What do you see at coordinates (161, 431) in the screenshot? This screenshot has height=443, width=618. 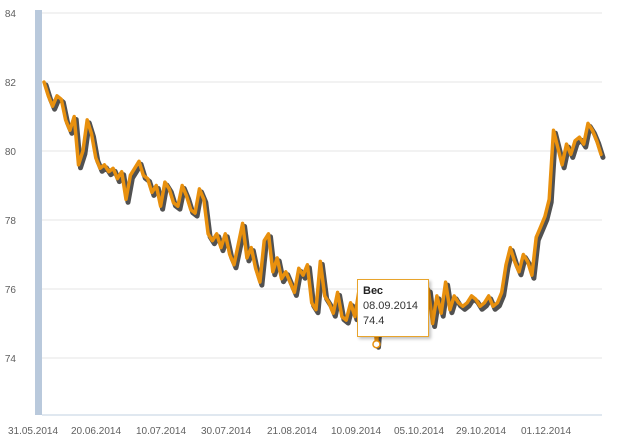 I see `x-tick-label: 10.07.2014` at bounding box center [161, 431].